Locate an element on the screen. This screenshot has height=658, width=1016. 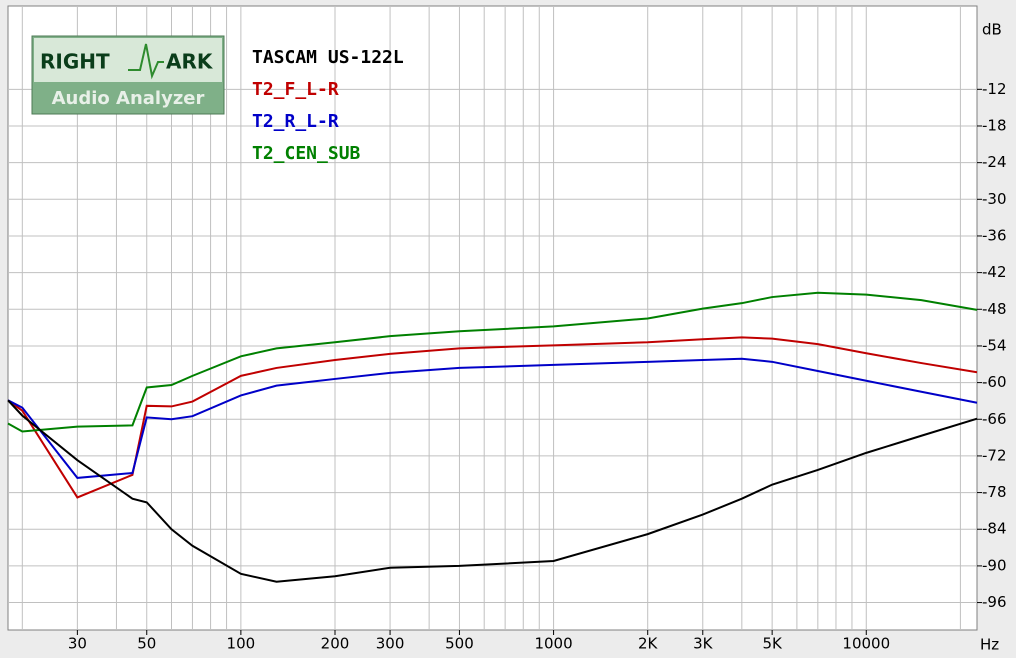
y-tick-label: -78 is located at coordinates (994, 492).